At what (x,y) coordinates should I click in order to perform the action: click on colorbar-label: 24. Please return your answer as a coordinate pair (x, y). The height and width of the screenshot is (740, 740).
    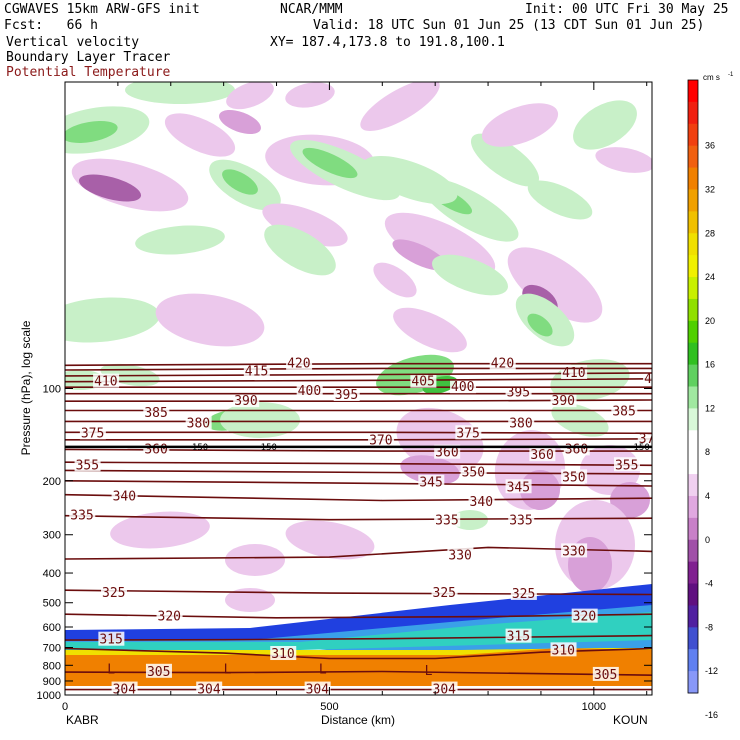
    Looking at the image, I should click on (710, 277).